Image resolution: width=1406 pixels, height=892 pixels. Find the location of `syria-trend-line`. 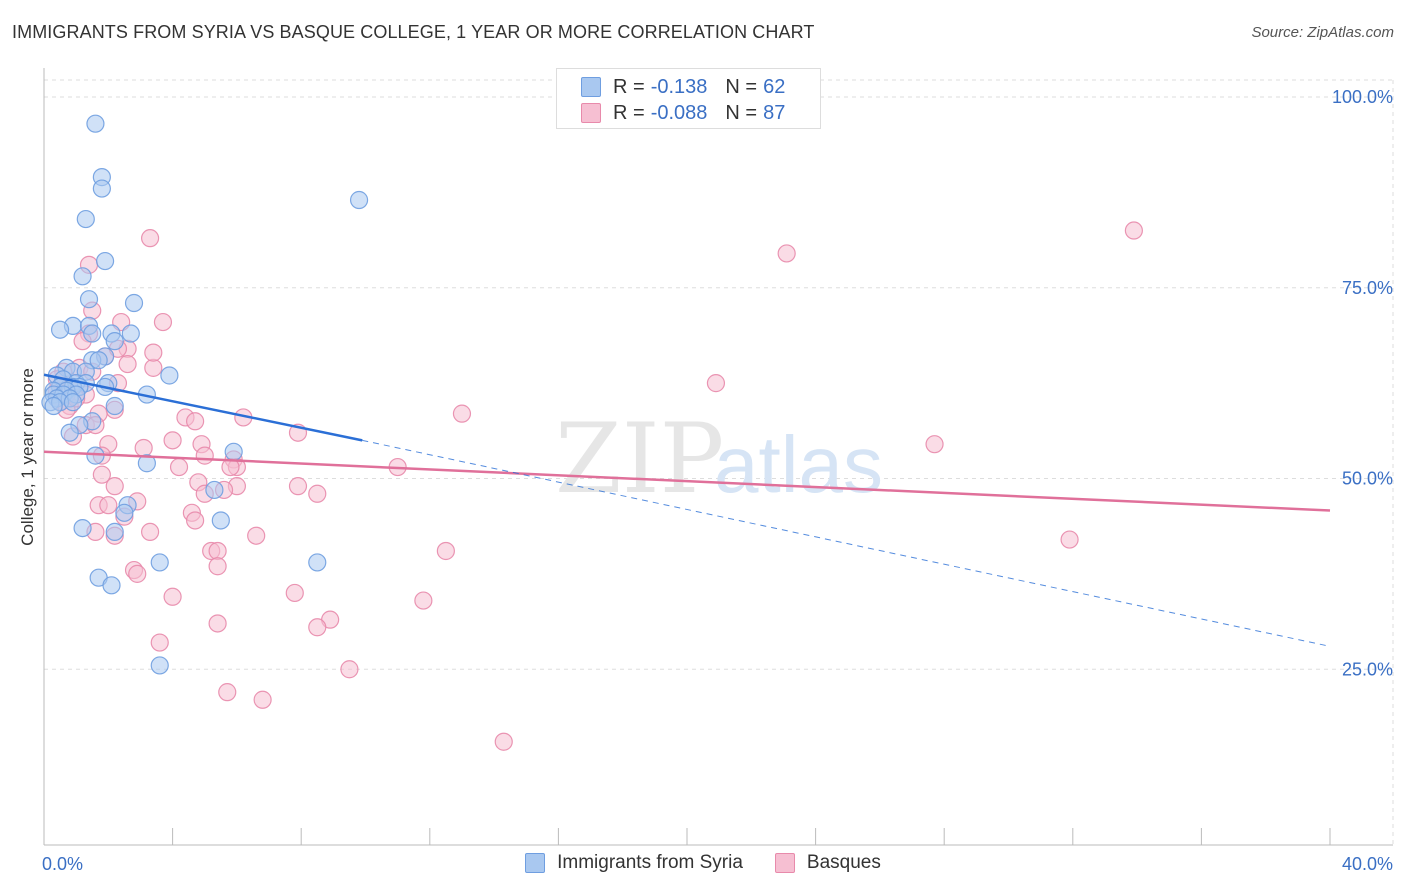

syria-trend-line is located at coordinates (203, 407).